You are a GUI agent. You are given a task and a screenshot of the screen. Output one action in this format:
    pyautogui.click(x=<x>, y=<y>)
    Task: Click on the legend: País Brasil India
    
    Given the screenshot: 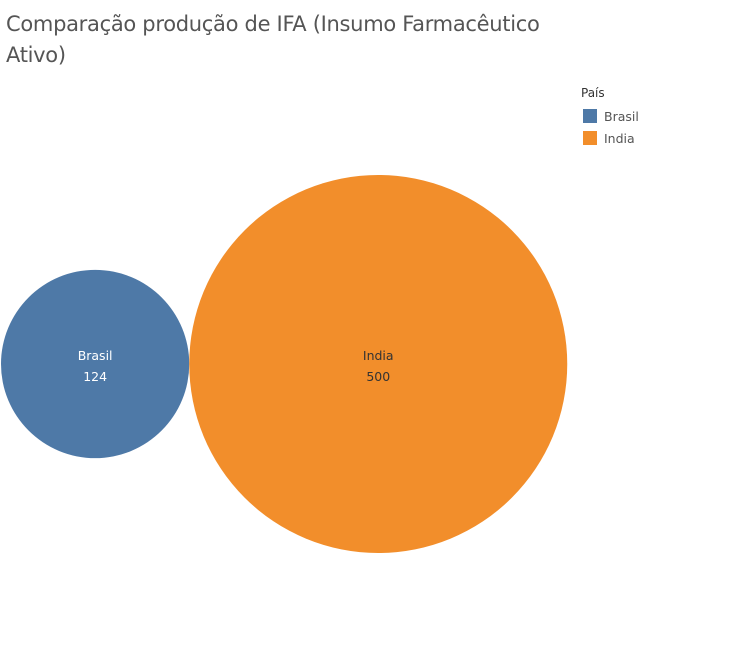 What is the action you would take?
    pyautogui.click(x=656, y=117)
    